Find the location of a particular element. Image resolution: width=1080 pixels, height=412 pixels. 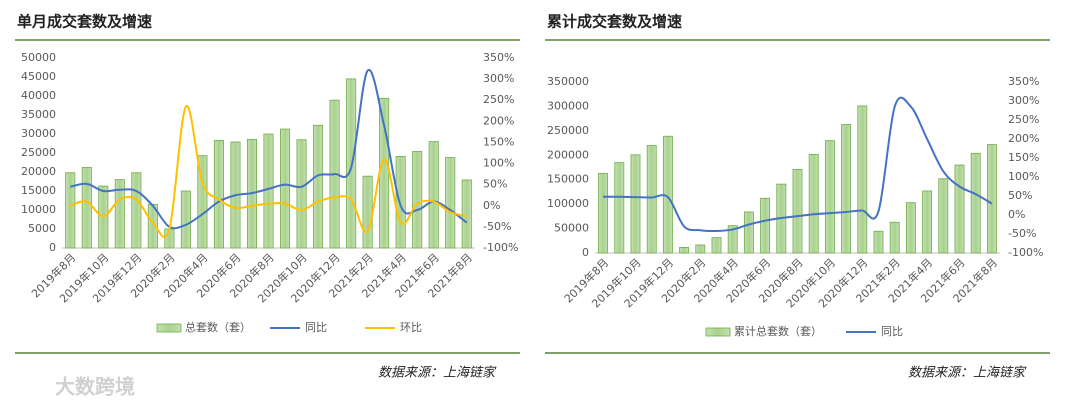

y-tick-label: 150000 is located at coordinates (568, 179).